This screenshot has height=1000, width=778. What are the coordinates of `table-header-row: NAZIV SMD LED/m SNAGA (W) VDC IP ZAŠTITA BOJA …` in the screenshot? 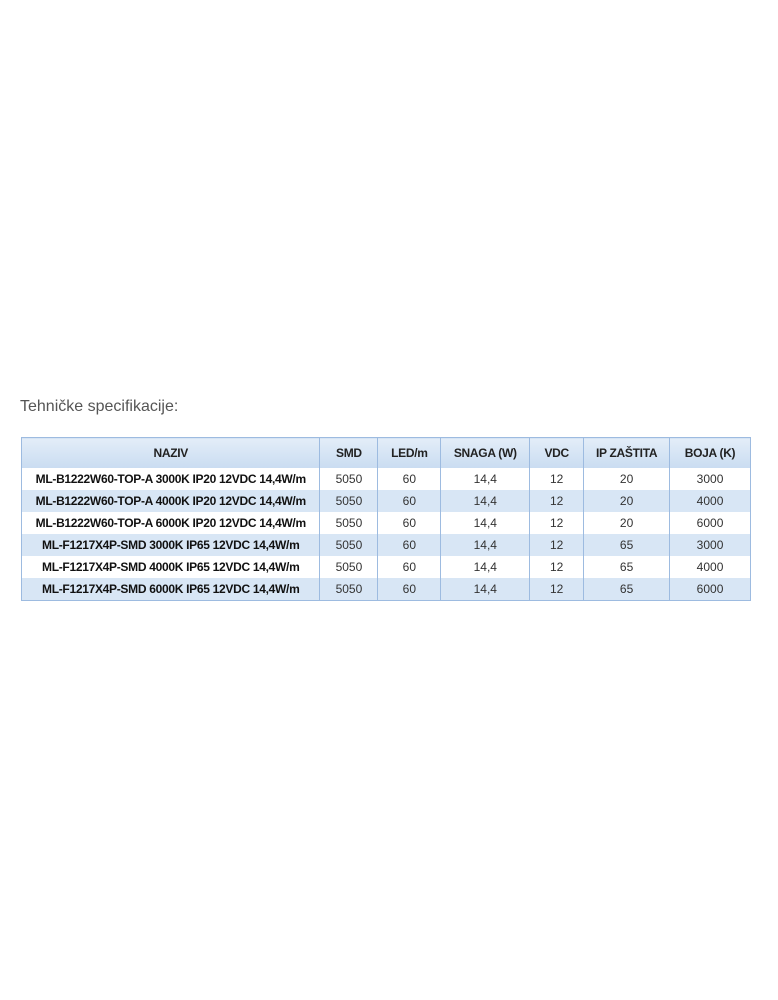 It's located at (385, 452).